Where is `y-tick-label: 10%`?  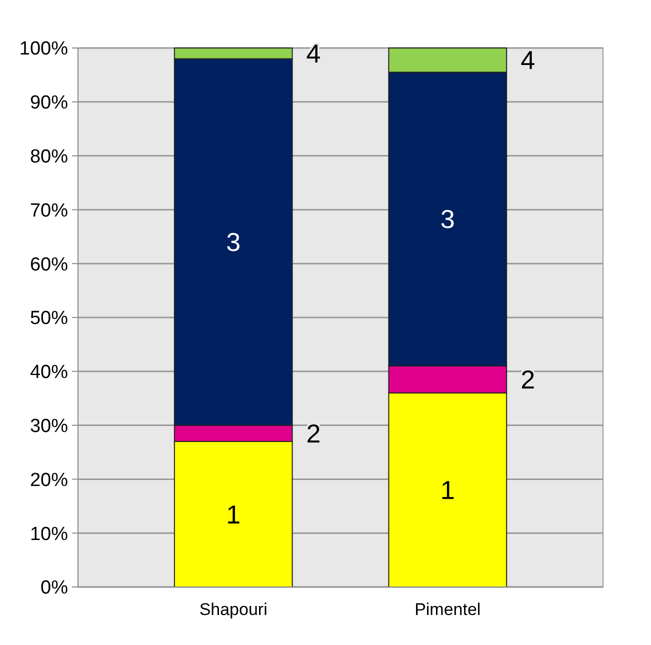 y-tick-label: 10% is located at coordinates (49, 534).